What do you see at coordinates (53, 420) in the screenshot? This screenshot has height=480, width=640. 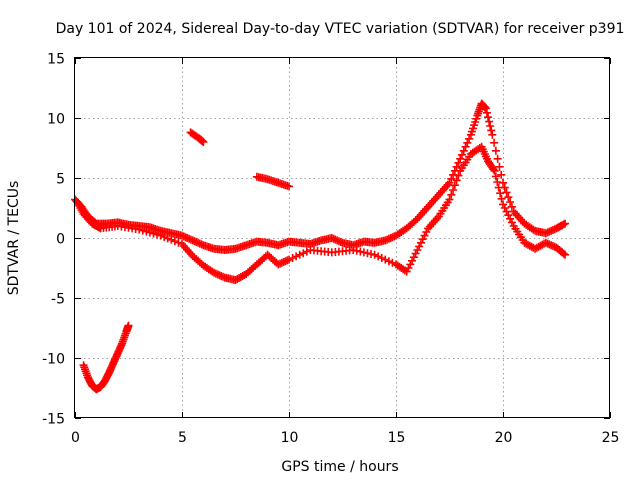 I see `y-tick-label: -15` at bounding box center [53, 420].